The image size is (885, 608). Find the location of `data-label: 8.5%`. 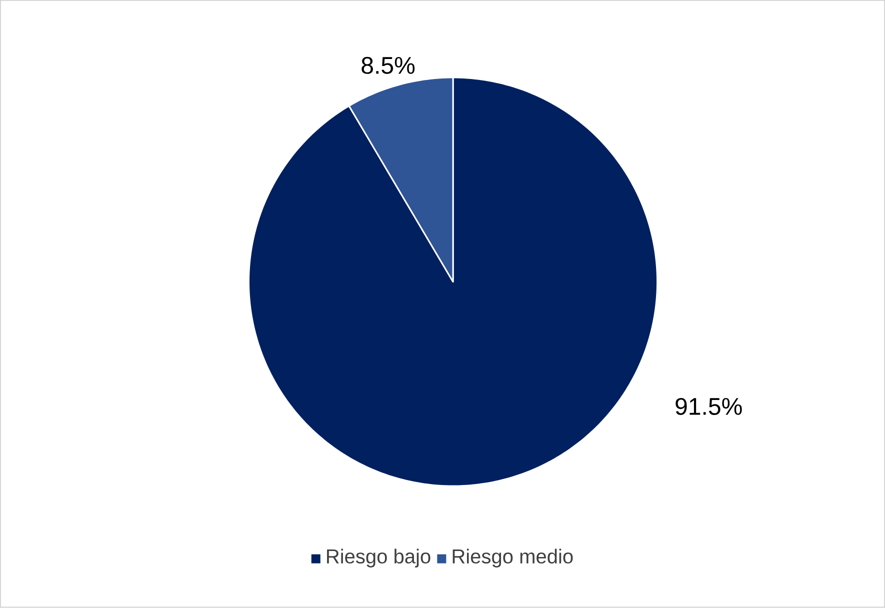

data-label: 8.5% is located at coordinates (388, 65).